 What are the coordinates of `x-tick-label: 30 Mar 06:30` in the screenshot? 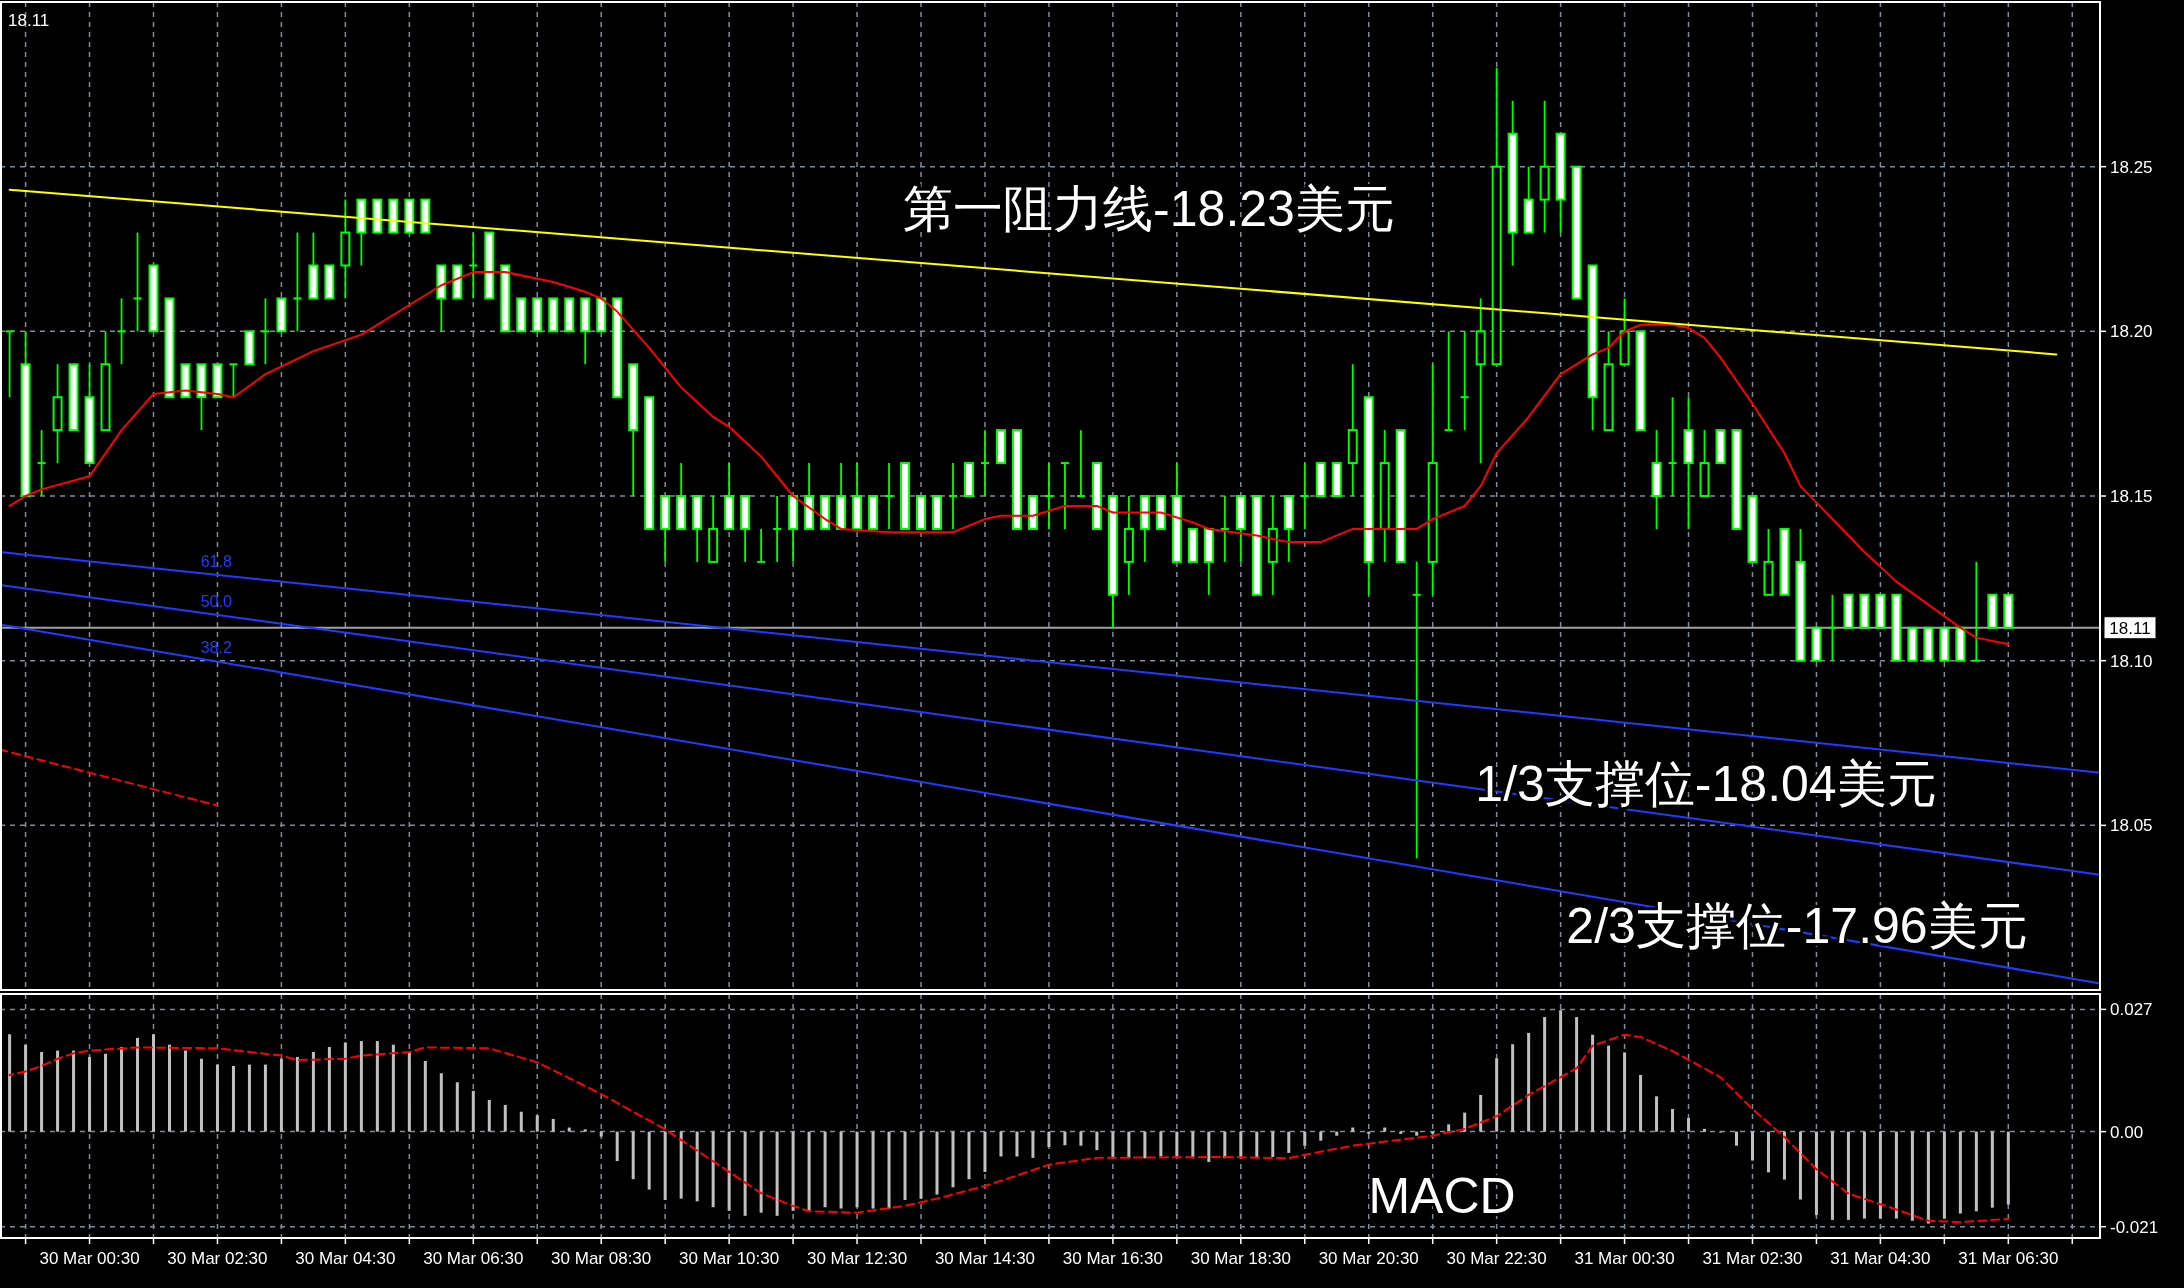 It's located at (473, 1258).